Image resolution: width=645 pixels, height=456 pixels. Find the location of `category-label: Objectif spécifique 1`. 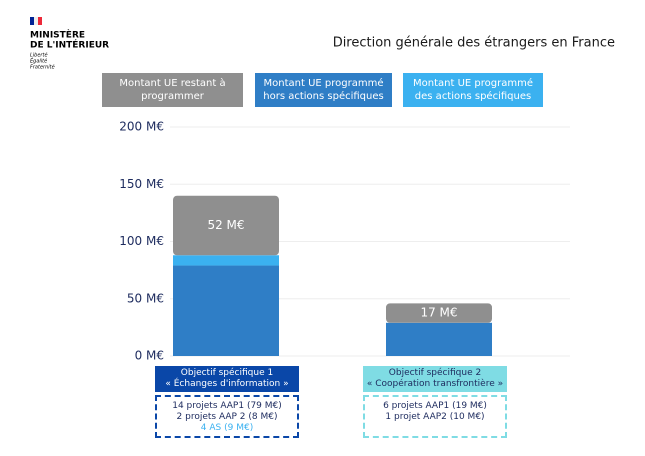

category-label: Objectif spécifique 1 is located at coordinates (227, 373).